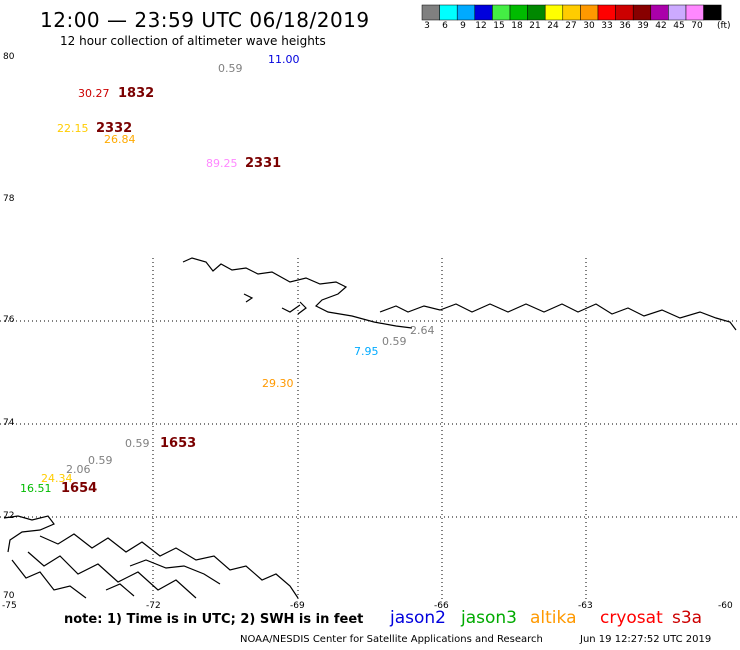 This screenshot has height=650, width=740. I want to click on pass-time-label: 1654, so click(79, 488).